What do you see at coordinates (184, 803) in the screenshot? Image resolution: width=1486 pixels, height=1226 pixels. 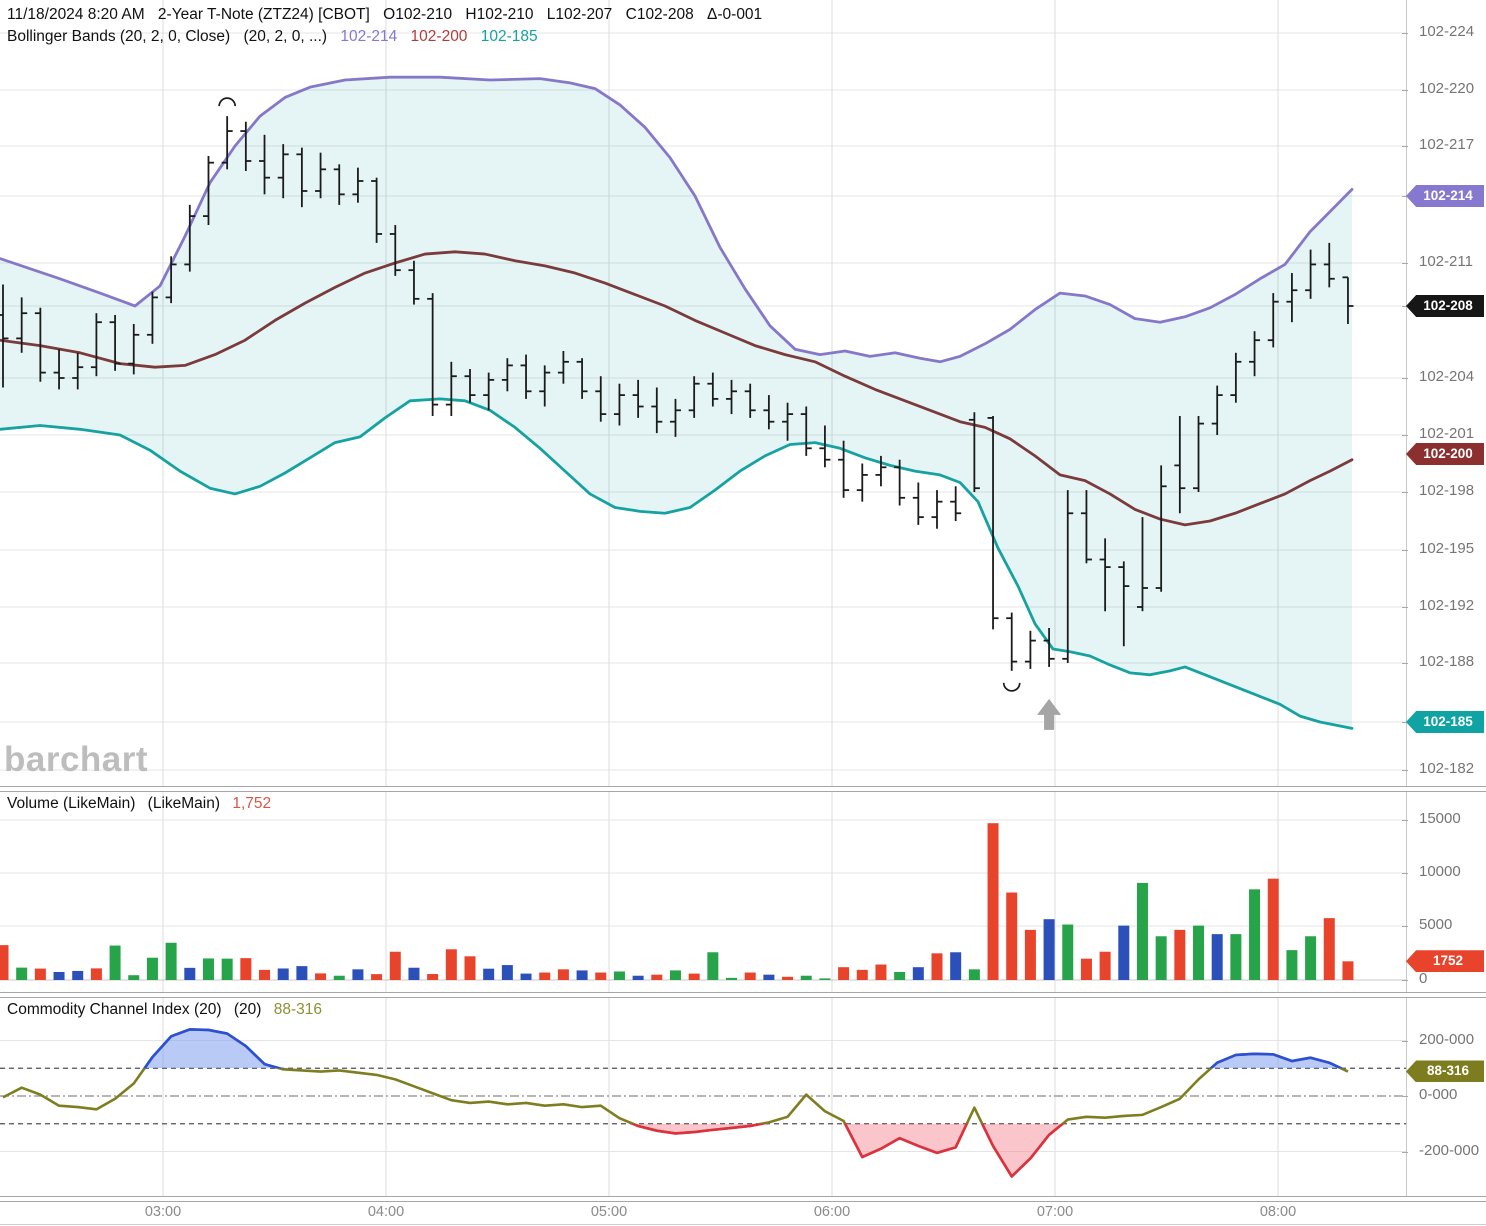 I see `volume-study-params: (LikeMain)` at bounding box center [184, 803].